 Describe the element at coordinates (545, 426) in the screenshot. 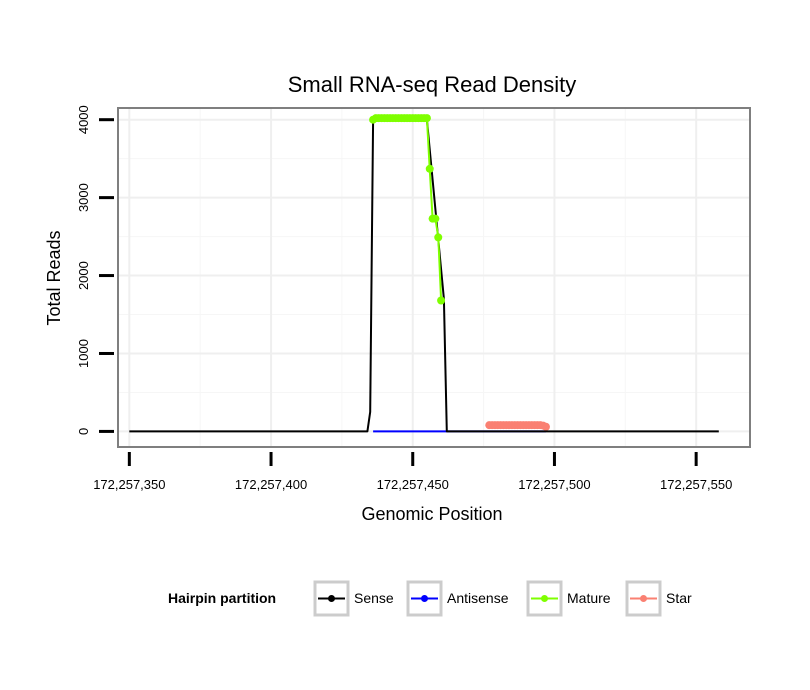

I see `point-star` at that location.